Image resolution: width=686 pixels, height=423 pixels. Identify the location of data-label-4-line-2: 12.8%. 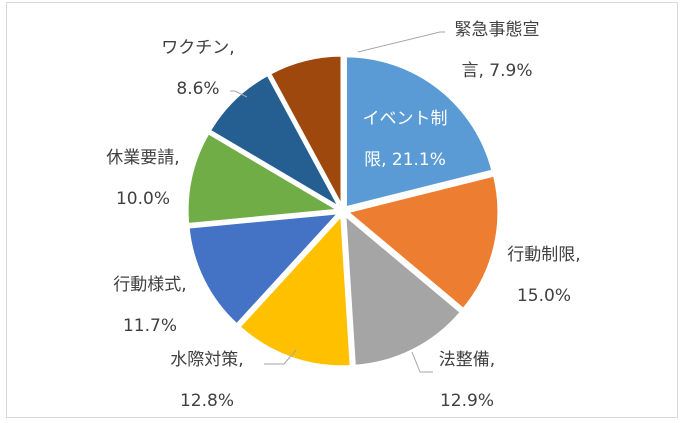
(207, 401).